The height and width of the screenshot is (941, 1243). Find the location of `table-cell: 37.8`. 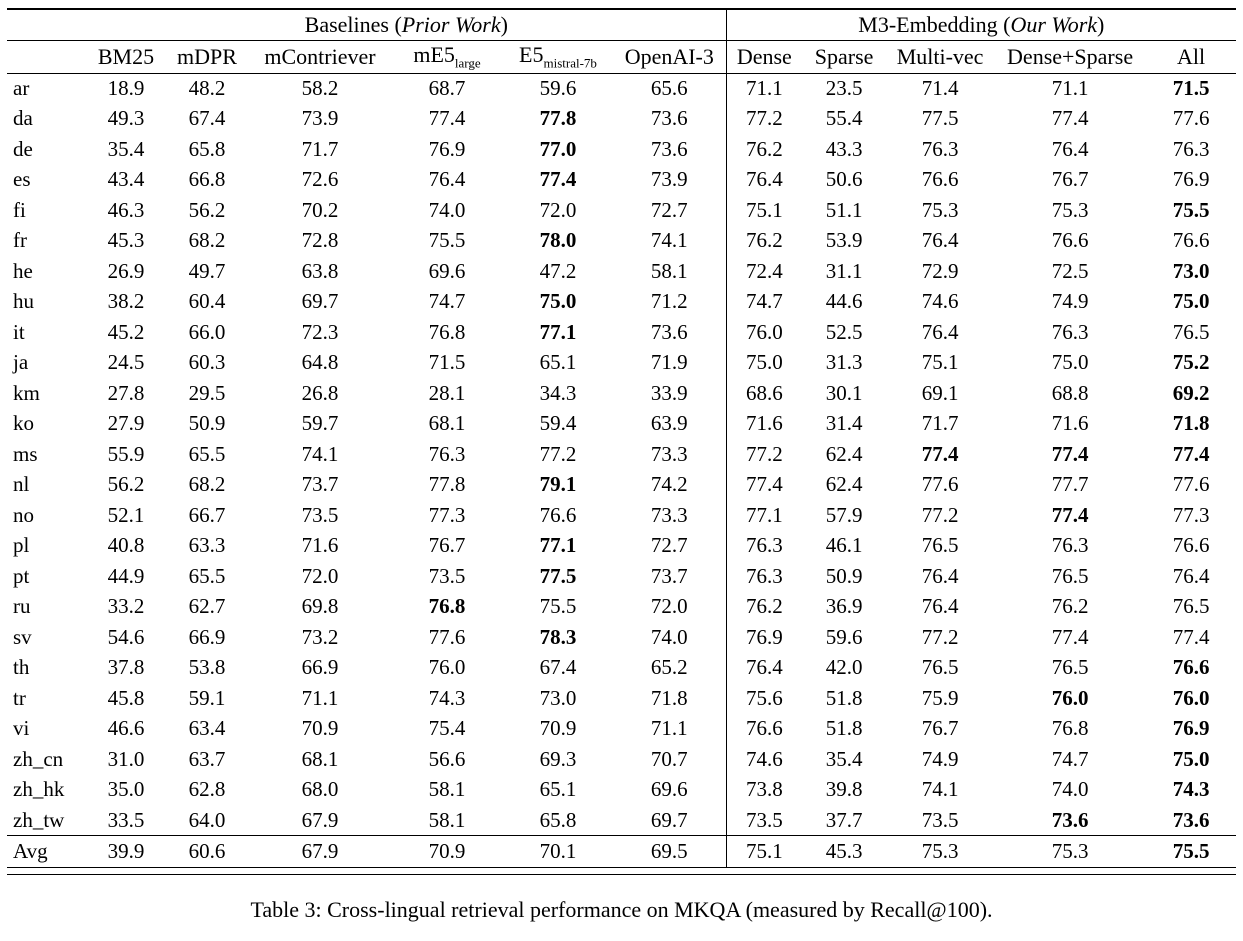

table-cell: 37.8 is located at coordinates (126, 667).